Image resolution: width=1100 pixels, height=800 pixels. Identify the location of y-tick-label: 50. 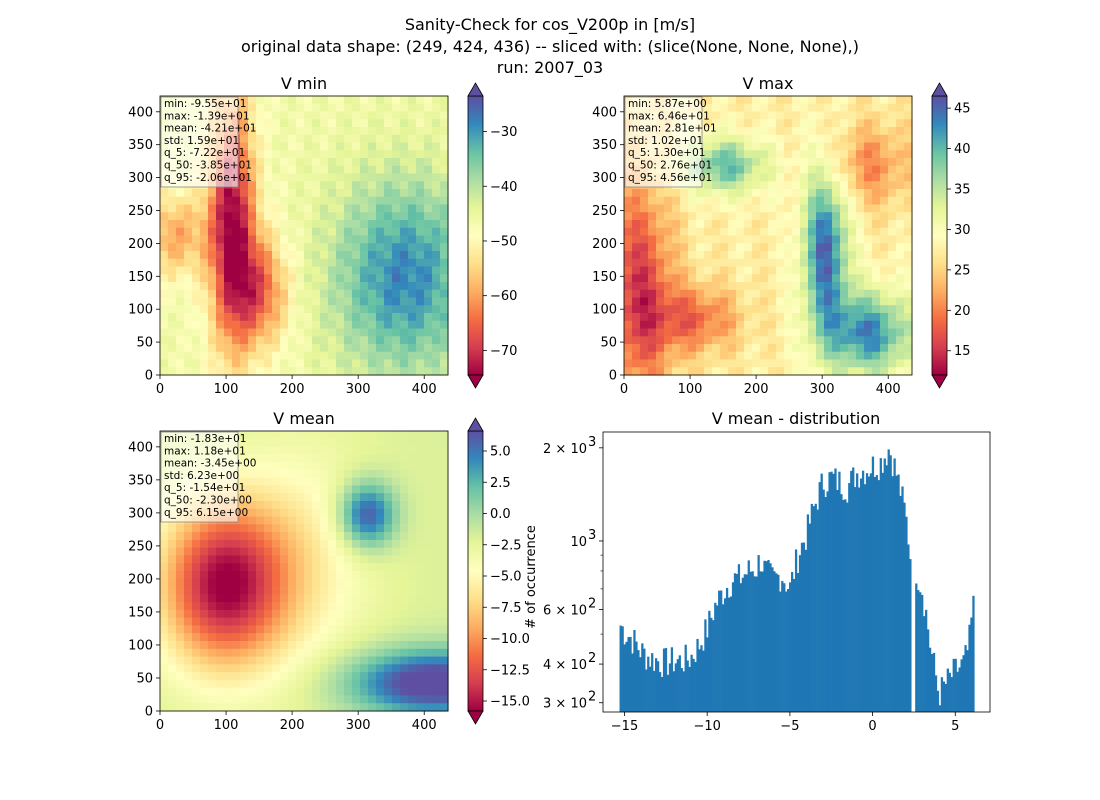
(144, 343).